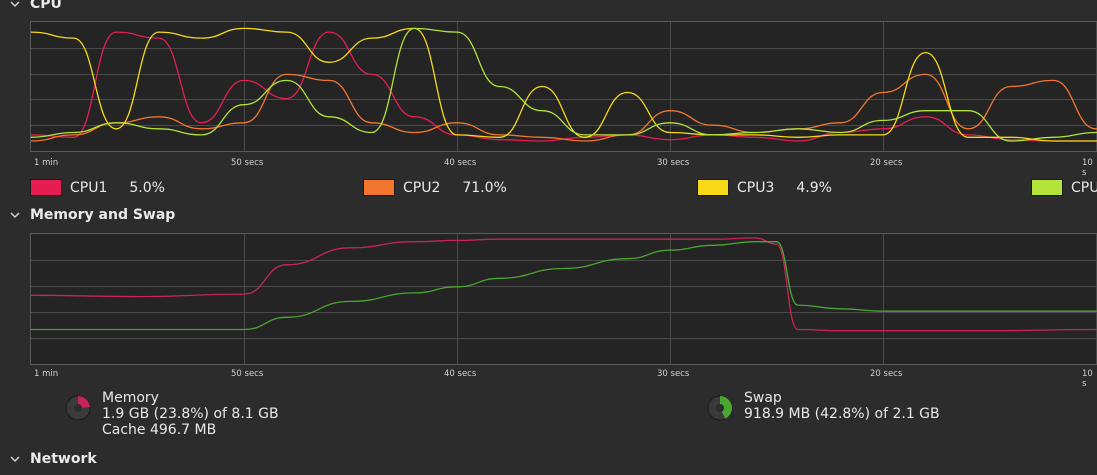 Image resolution: width=1097 pixels, height=475 pixels. I want to click on memory-title: Memory, so click(130, 398).